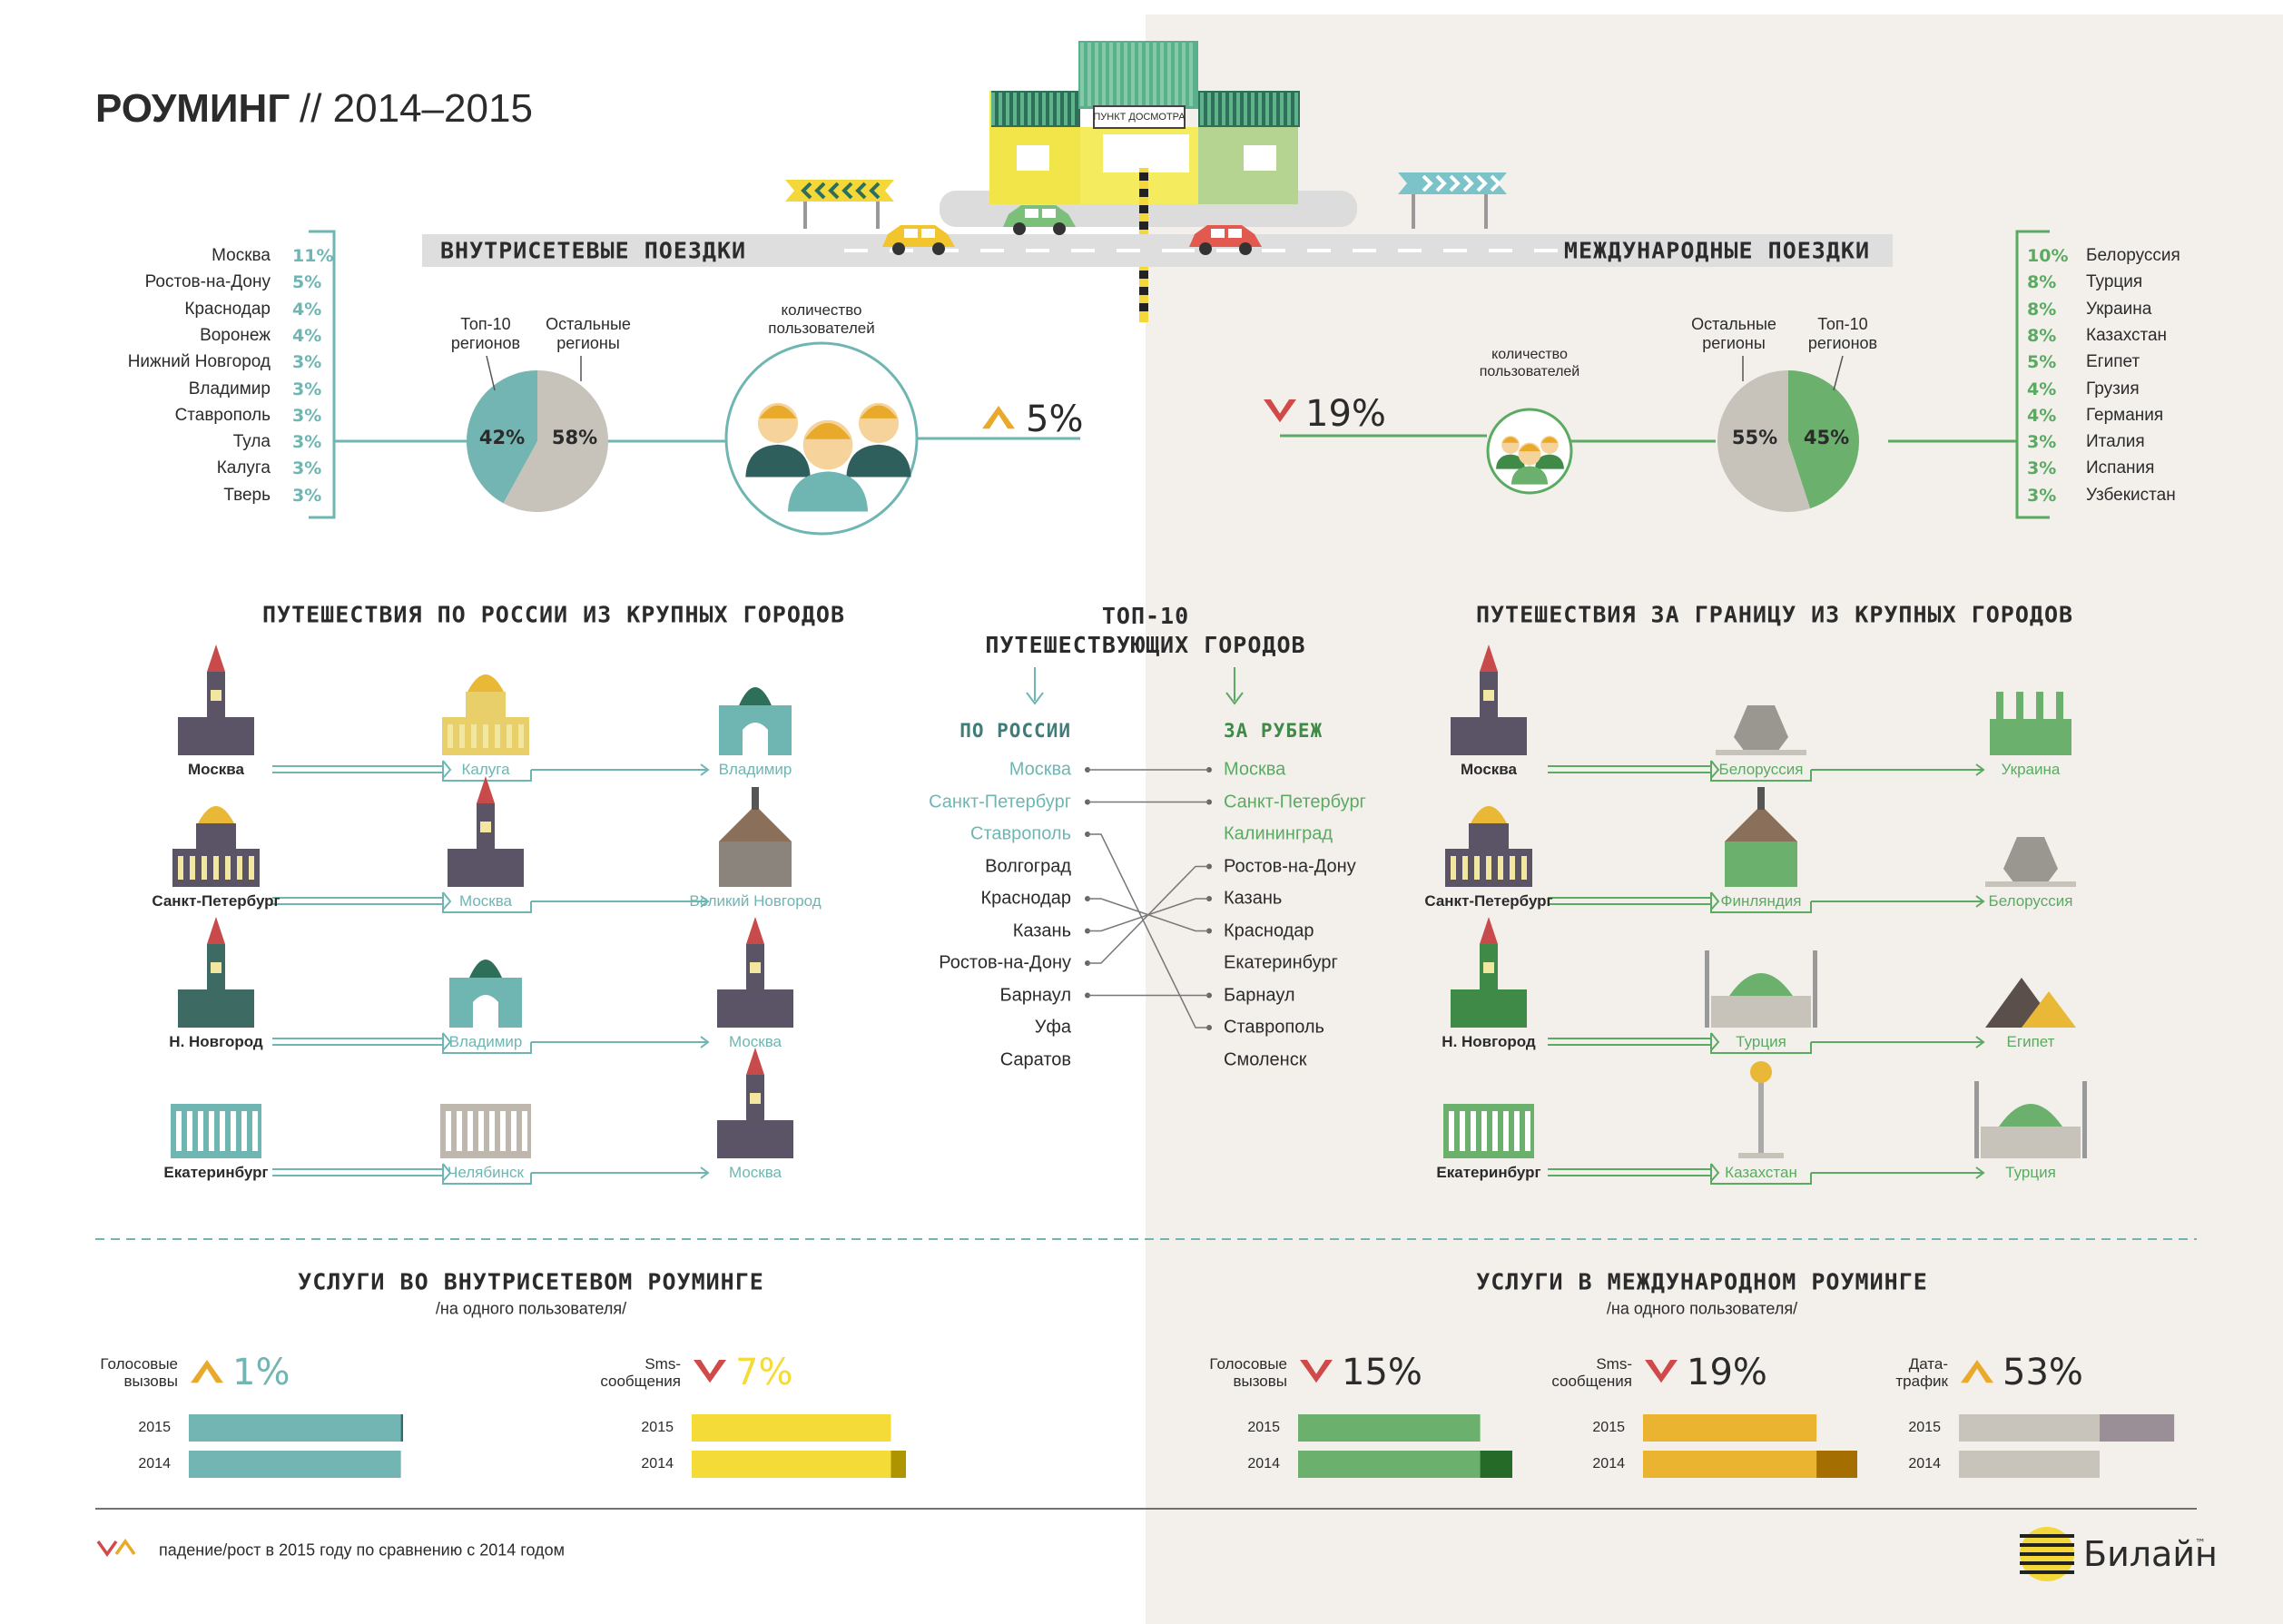  Describe the element at coordinates (322, 374) in the screenshot. I see `region-bracket` at that location.